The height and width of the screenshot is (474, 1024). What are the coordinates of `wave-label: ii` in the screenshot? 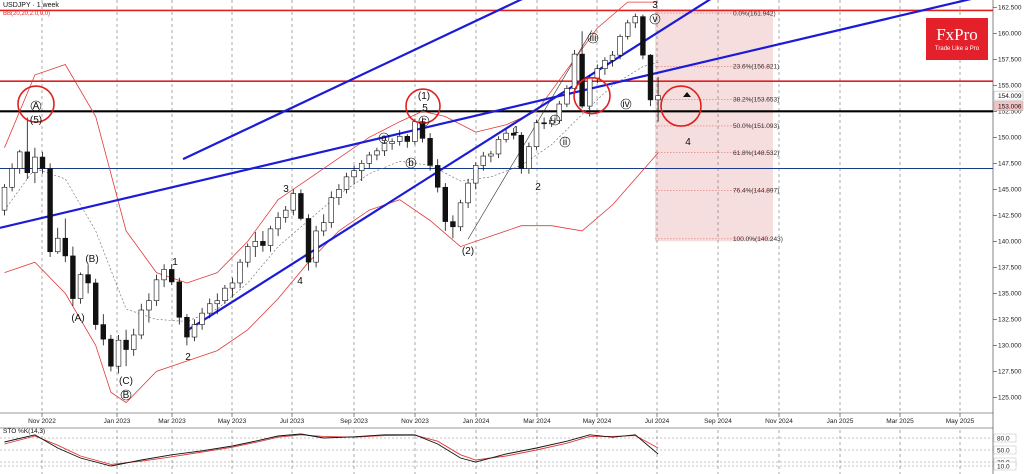 It's located at (565, 142).